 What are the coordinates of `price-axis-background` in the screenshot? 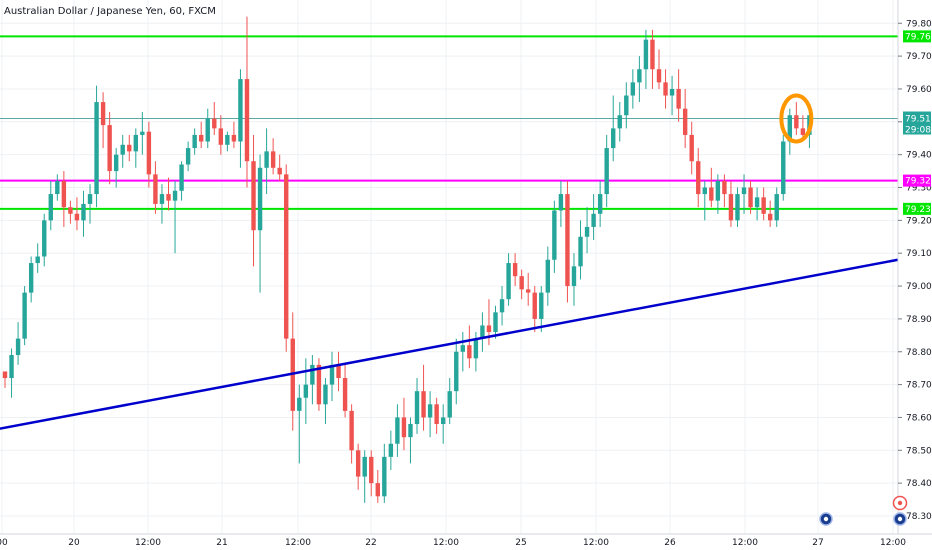 It's located at (915, 267).